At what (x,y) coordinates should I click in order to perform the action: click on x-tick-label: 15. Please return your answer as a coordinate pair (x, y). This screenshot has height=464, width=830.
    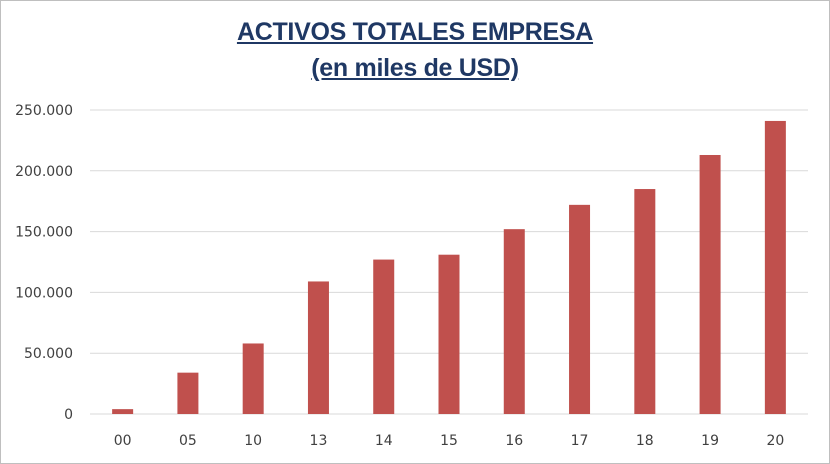
    Looking at the image, I should click on (449, 441).